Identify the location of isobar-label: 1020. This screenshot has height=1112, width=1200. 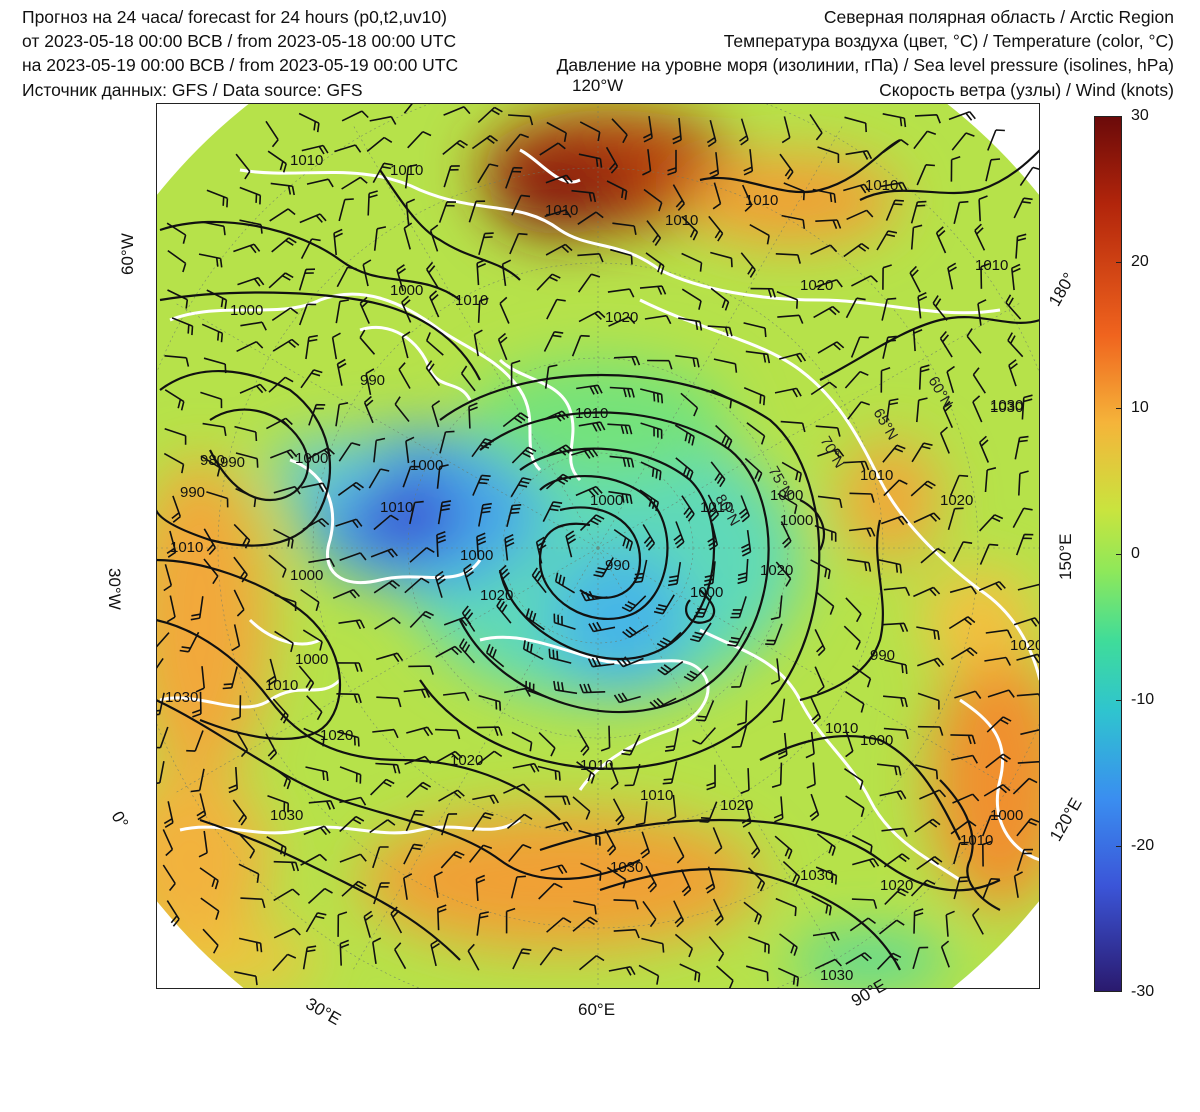
(496, 595).